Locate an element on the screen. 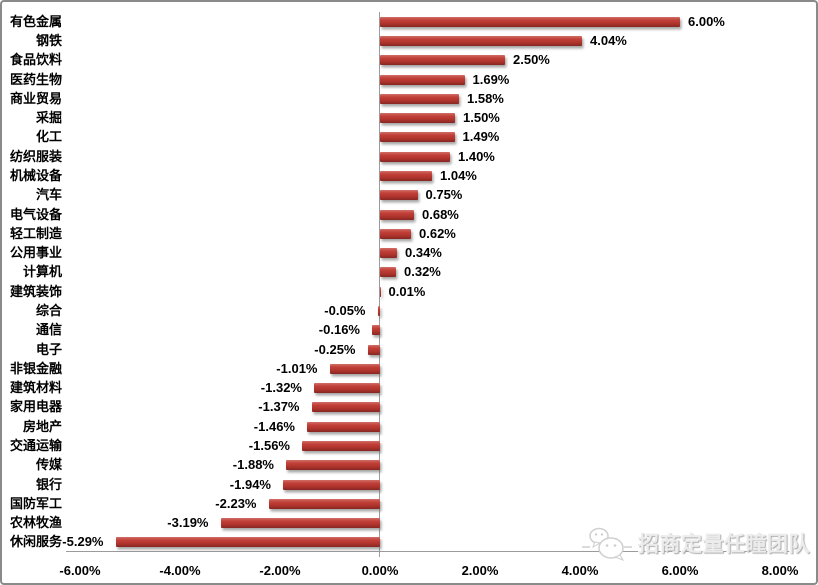  category-label: 国防军工 is located at coordinates (35, 503).